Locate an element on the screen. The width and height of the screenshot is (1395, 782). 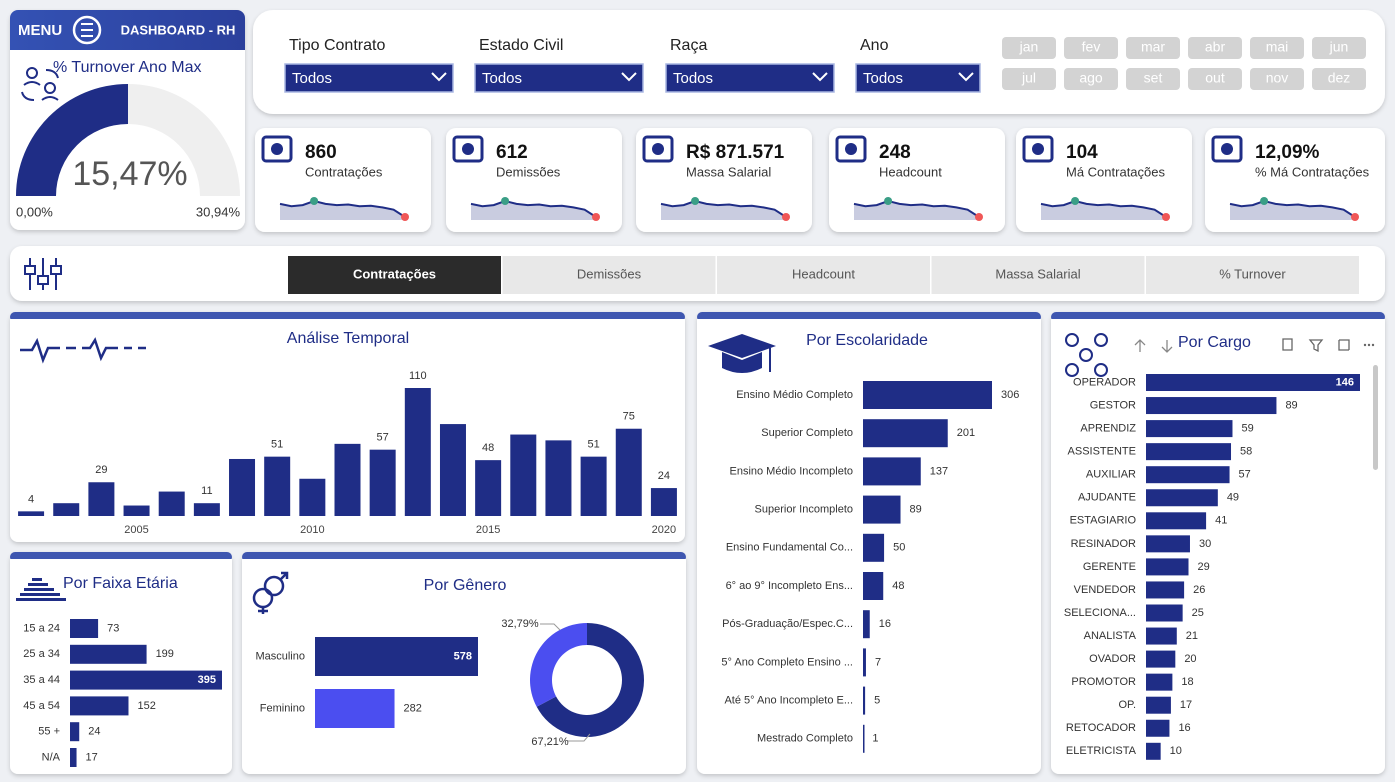
bar-value-label: 7 is located at coordinates (878, 662).